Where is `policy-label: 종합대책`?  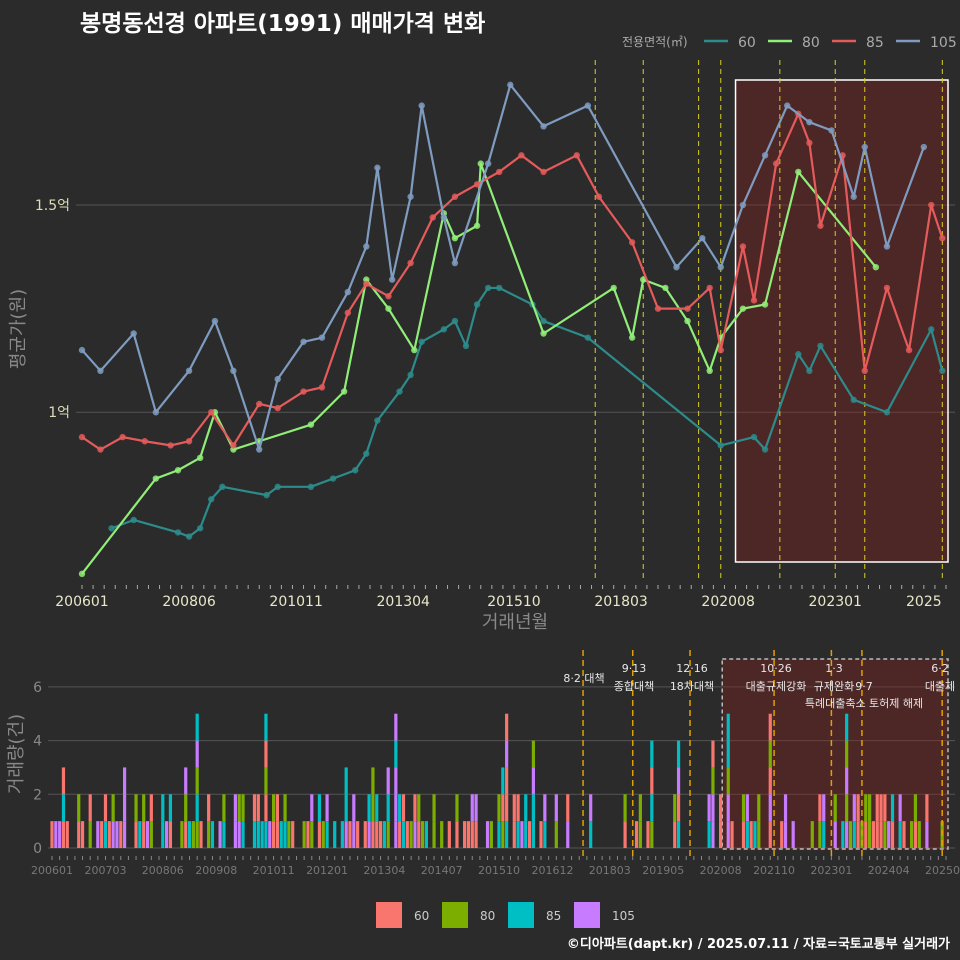 policy-label: 종합대책 is located at coordinates (634, 686).